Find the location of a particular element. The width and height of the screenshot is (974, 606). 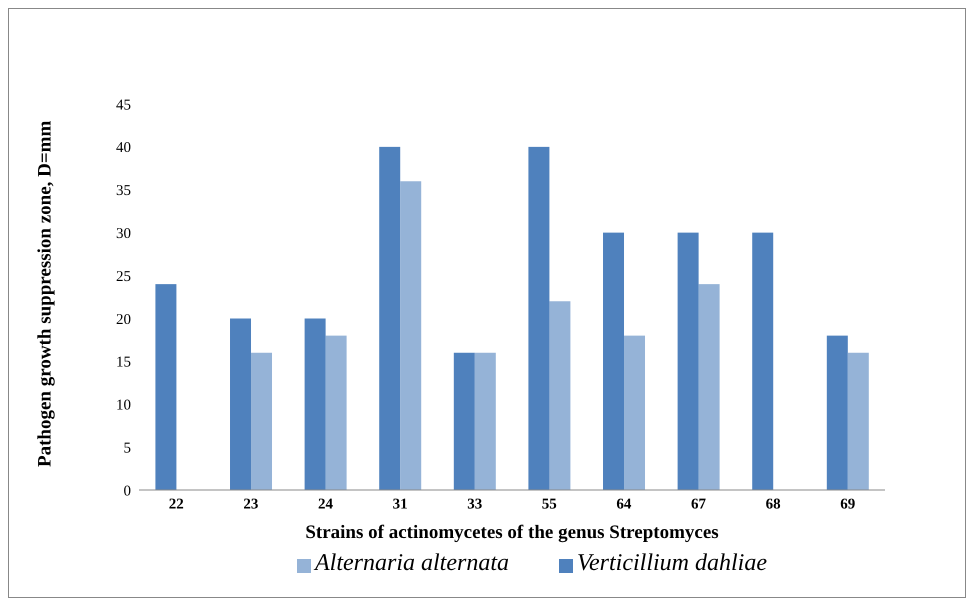

x-tick-label: 55 is located at coordinates (549, 504).